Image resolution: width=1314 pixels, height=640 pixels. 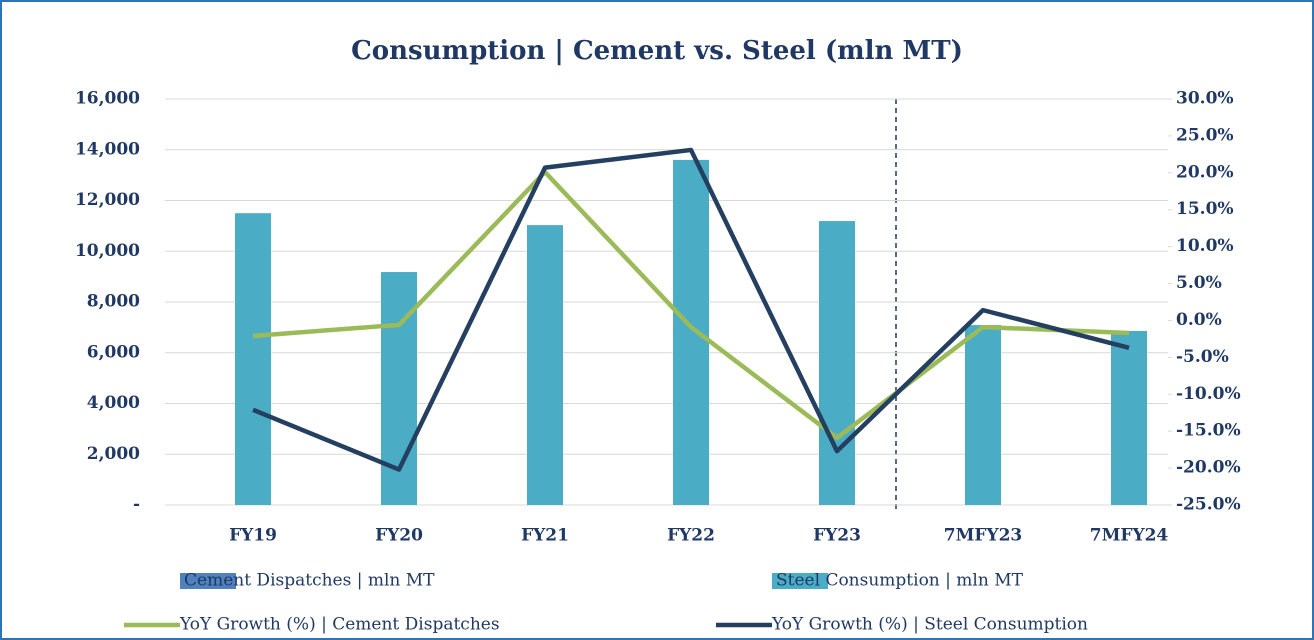 What do you see at coordinates (253, 536) in the screenshot?
I see `x-tick-label: FY19` at bounding box center [253, 536].